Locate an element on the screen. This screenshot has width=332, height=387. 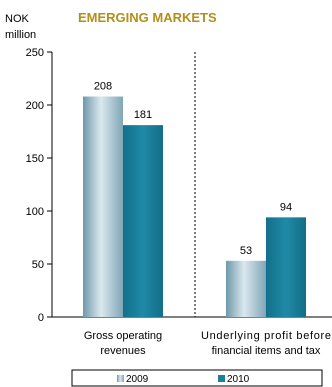
legend-swatch-2009 is located at coordinates (120, 378).